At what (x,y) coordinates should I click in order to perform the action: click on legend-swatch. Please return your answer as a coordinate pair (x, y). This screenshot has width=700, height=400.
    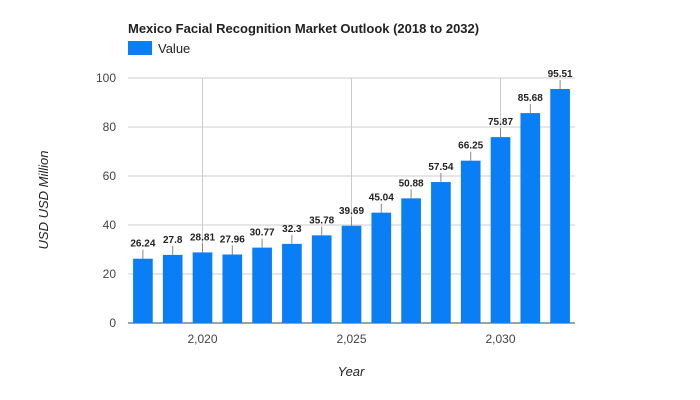
    Looking at the image, I should click on (140, 48).